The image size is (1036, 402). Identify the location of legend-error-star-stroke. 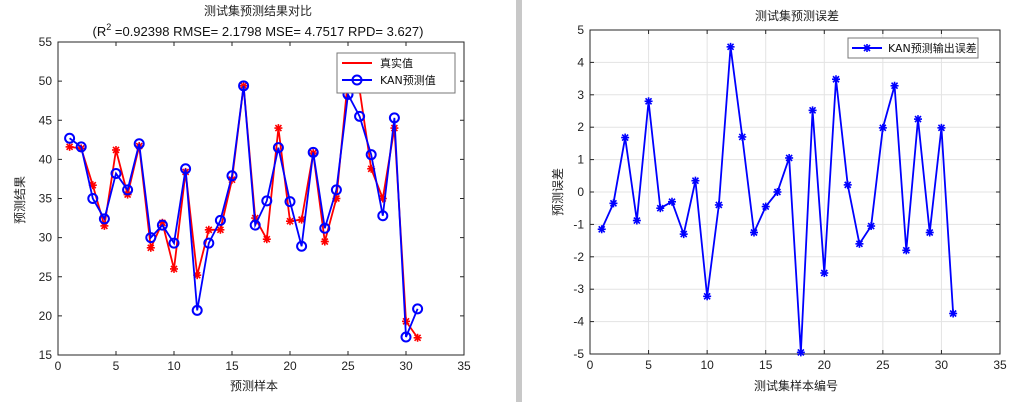
(867, 48).